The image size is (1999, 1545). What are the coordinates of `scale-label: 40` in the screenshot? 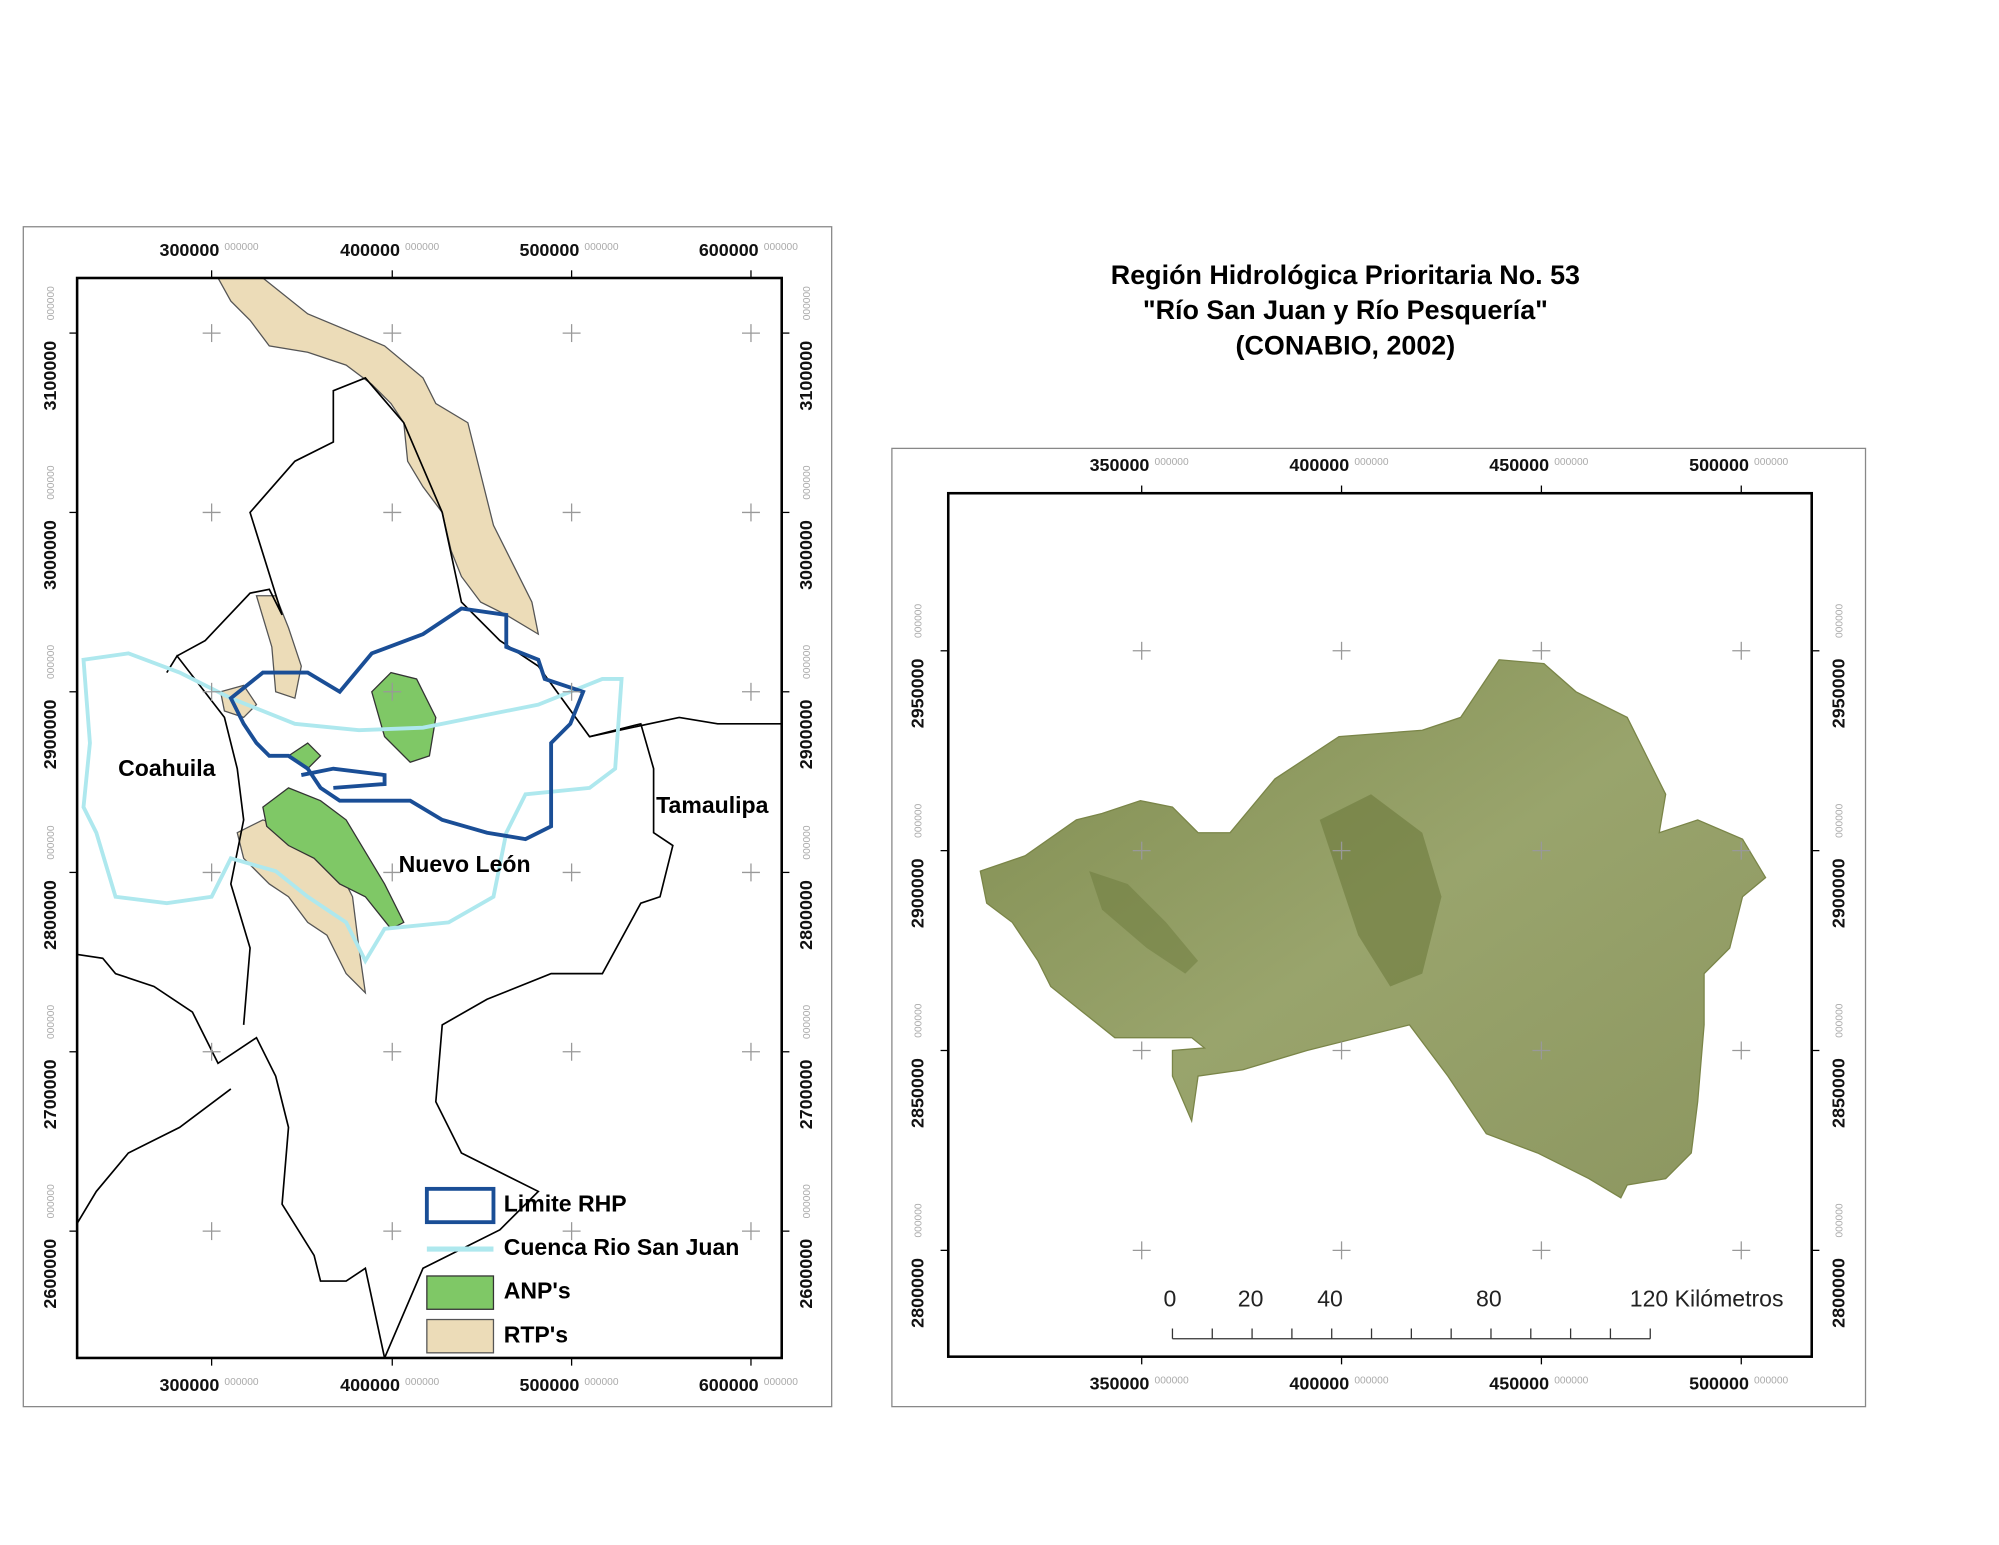 It's located at (1330, 1298).